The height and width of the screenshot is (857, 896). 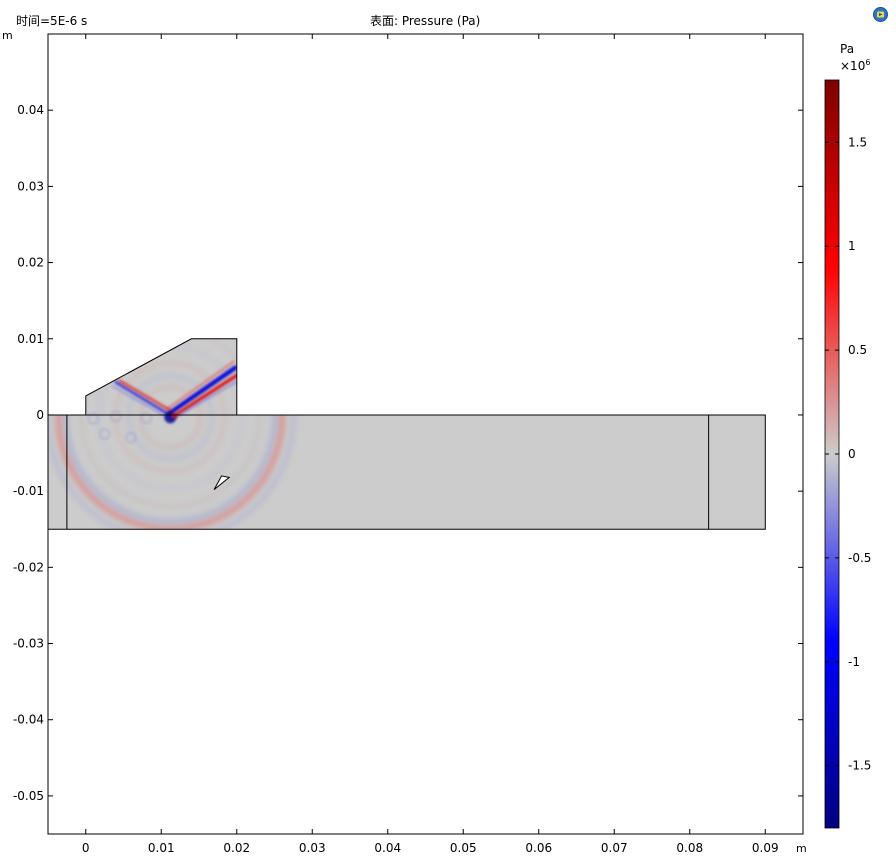 What do you see at coordinates (857, 142) in the screenshot?
I see `colorbar-tick-label: 1.5` at bounding box center [857, 142].